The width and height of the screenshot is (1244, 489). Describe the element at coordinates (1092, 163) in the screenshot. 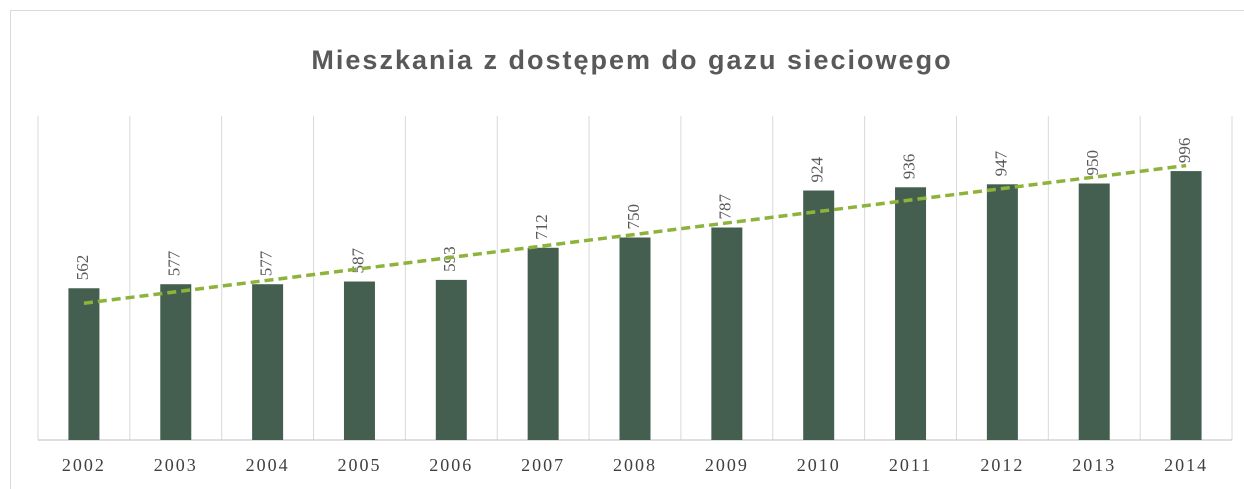

I see `data-label: 950` at that location.